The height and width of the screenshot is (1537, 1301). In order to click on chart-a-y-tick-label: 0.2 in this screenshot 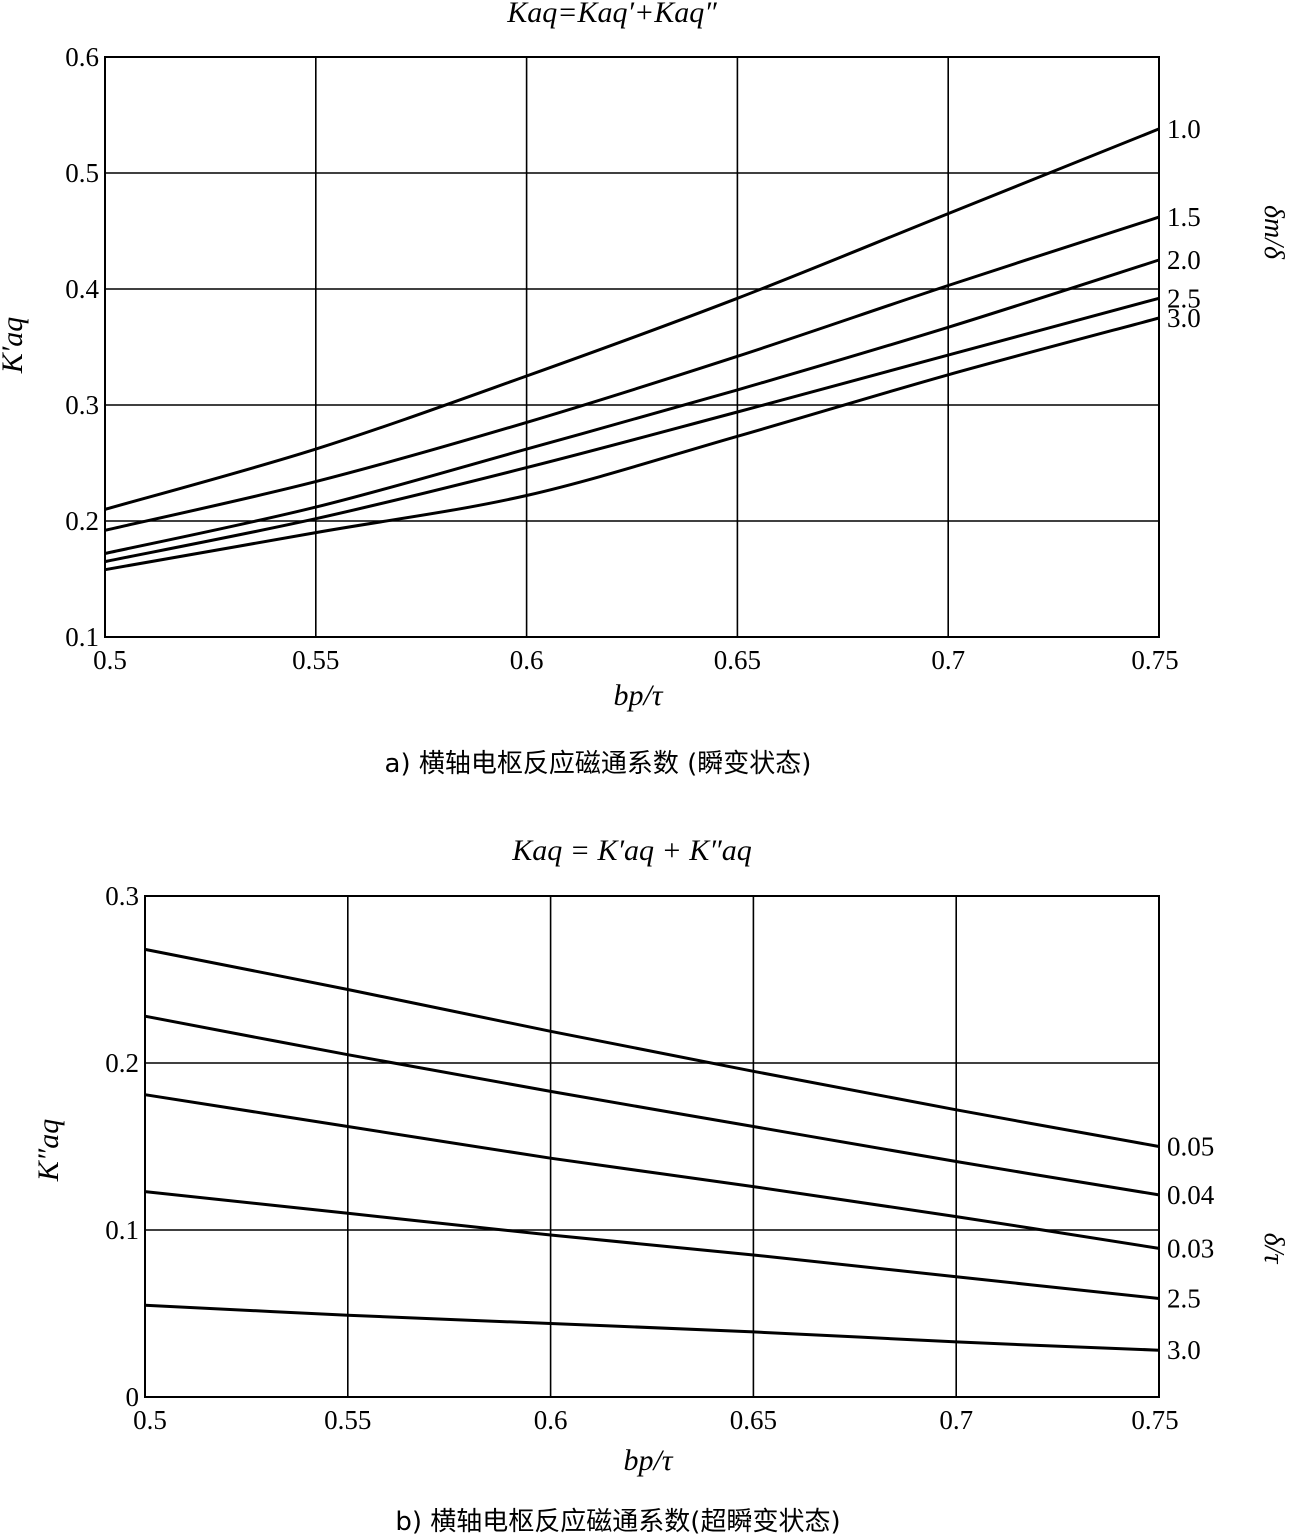, I will do `click(82, 521)`.